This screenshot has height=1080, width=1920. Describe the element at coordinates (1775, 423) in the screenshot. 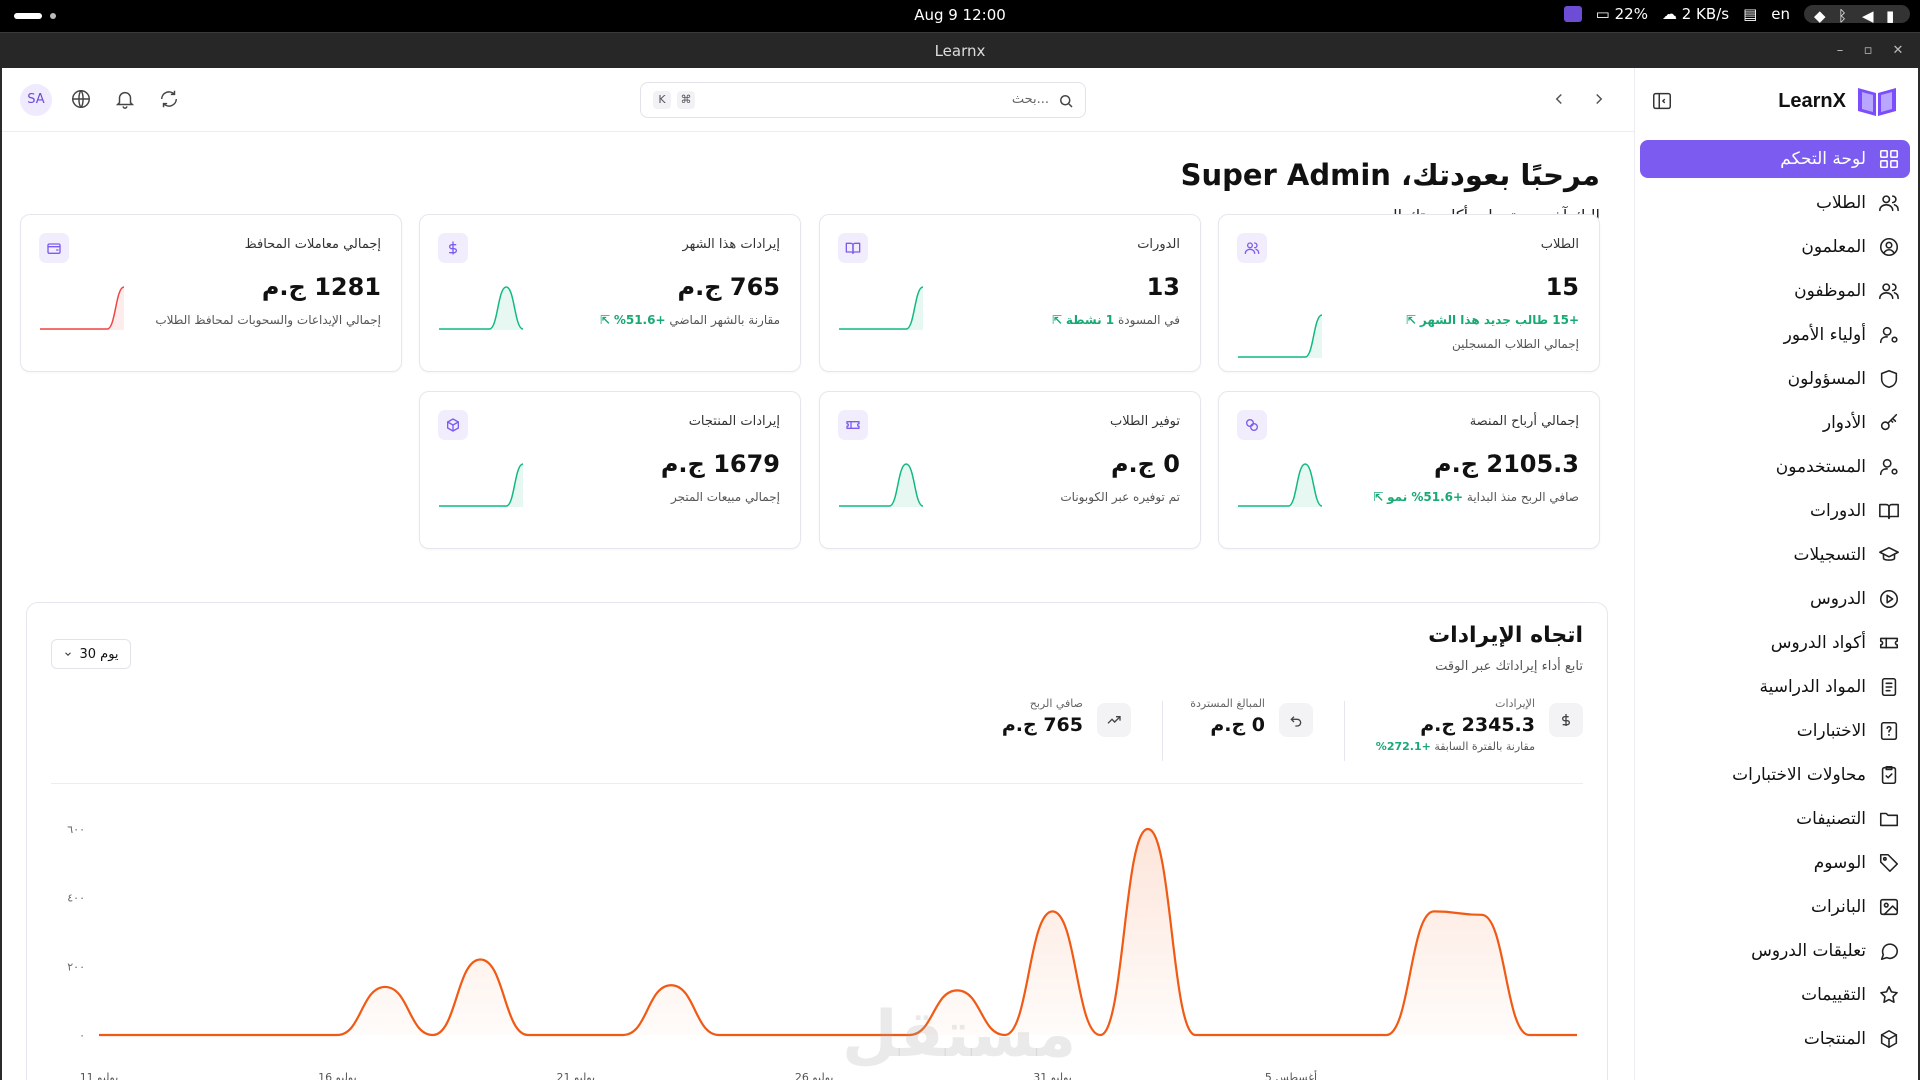

I see `sidebar-item: الأدوار` at that location.